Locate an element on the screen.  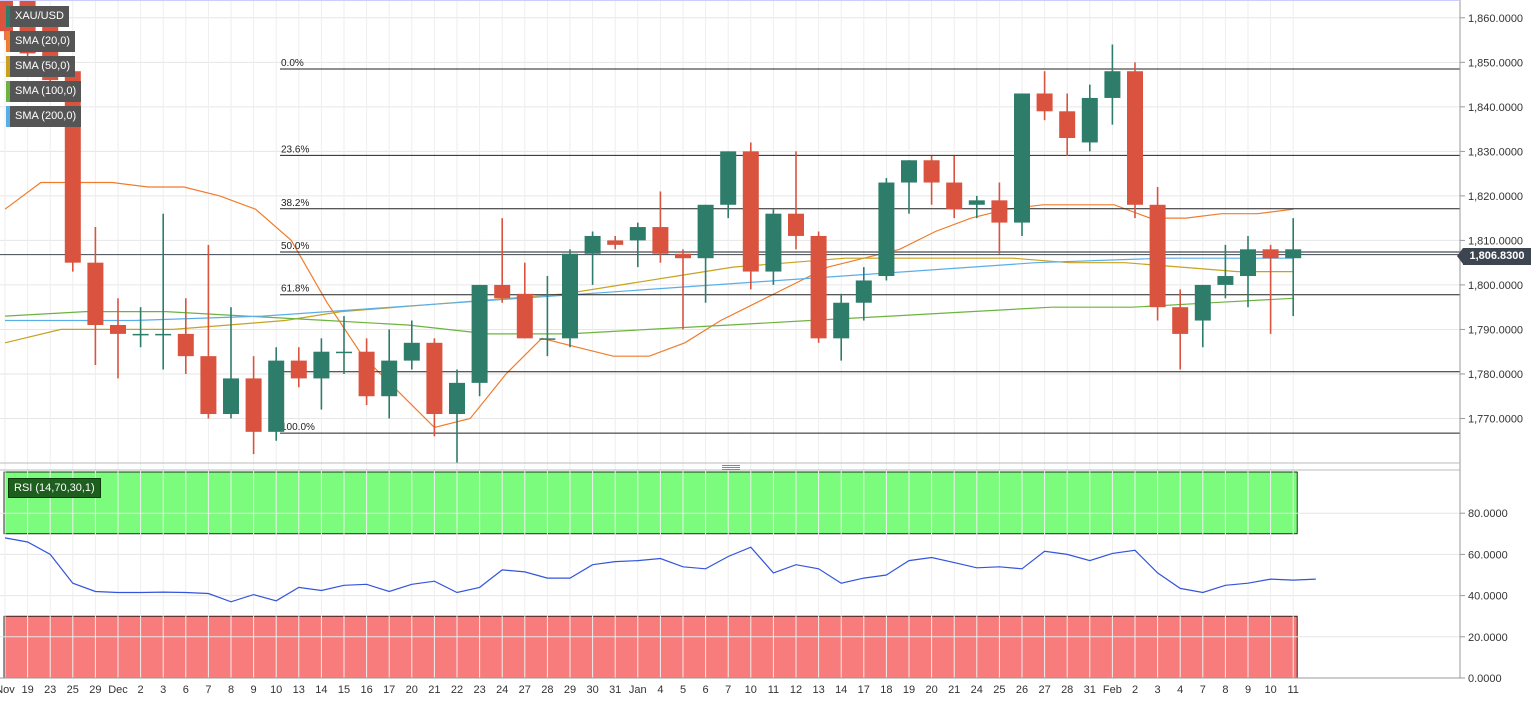
sma-100-swatch is located at coordinates (8, 91).